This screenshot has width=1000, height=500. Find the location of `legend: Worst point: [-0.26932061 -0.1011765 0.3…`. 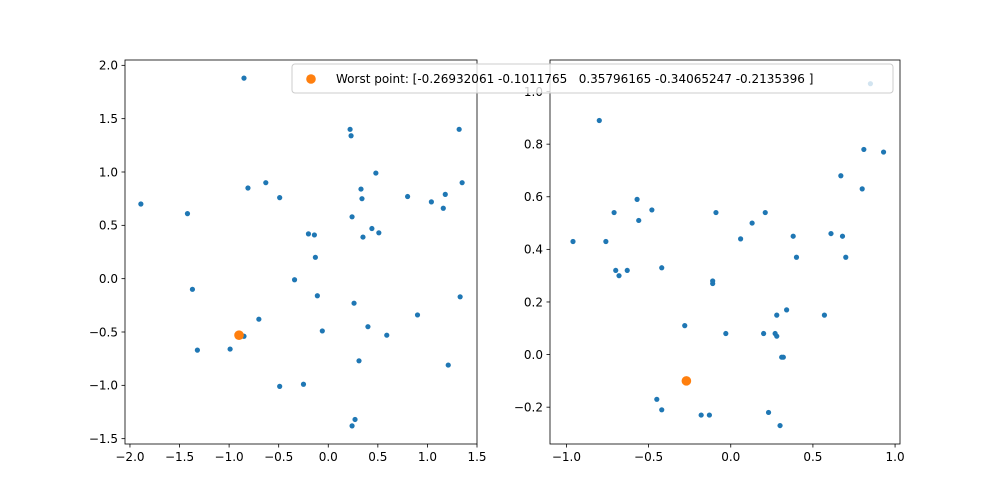

legend: Worst point: [-0.26932061 -0.1011765 0.3… is located at coordinates (592, 78).